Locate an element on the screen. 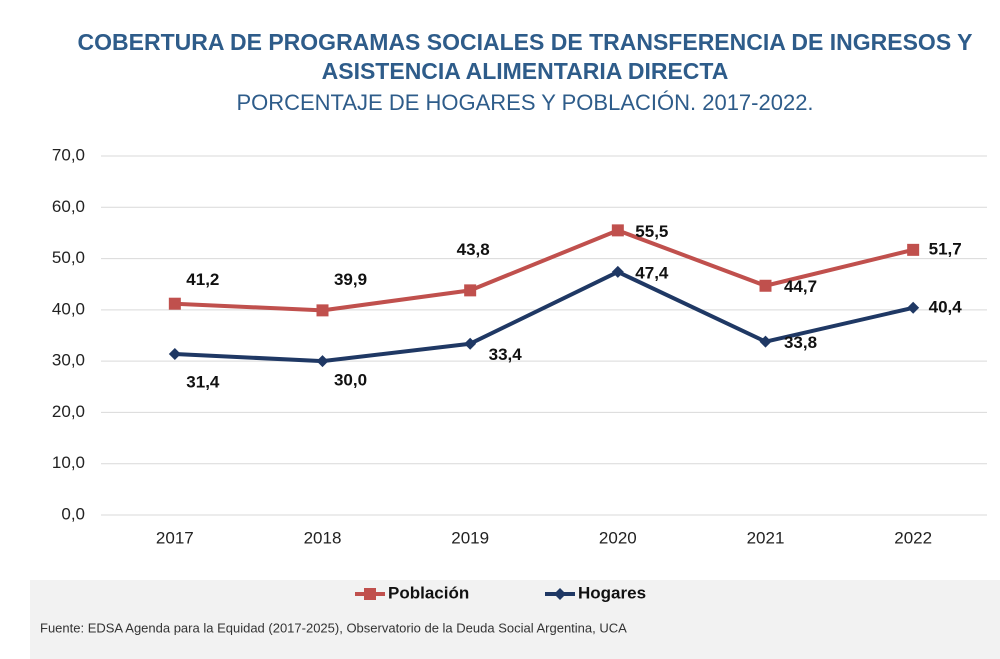 This screenshot has height=659, width=1000. y-tick-label: 10,0 is located at coordinates (68, 462).